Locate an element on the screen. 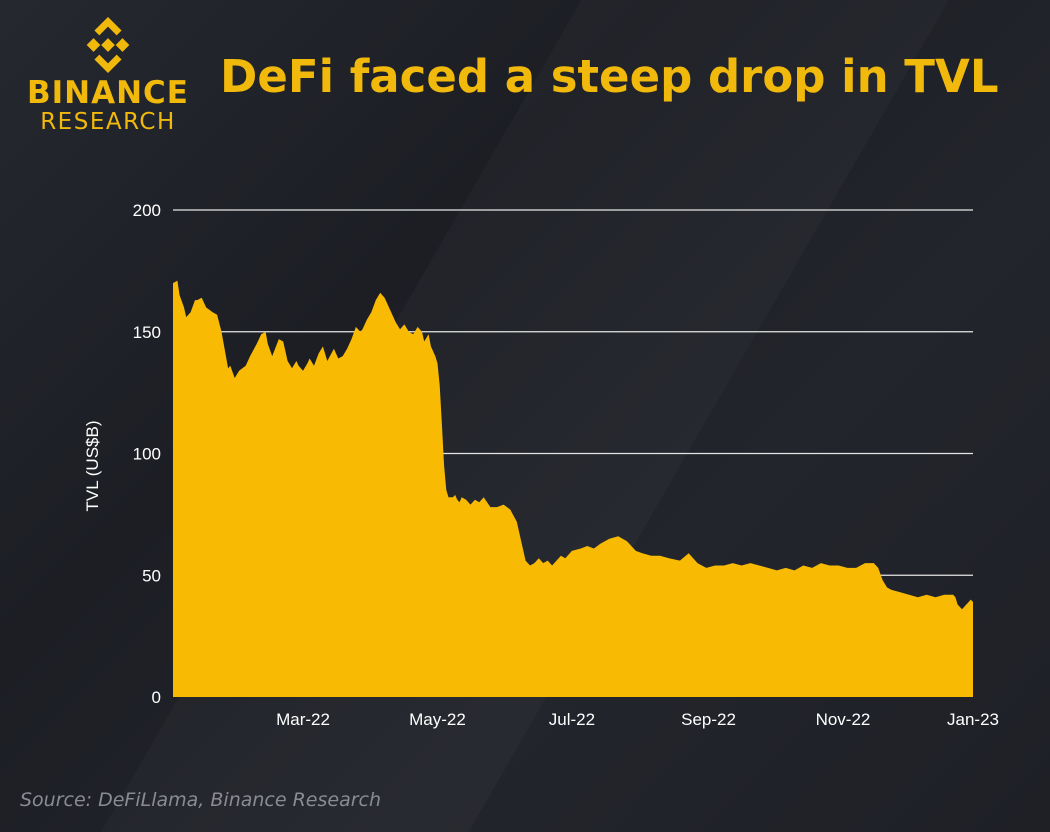  binance-research-logo: BINANCE RESEARCH is located at coordinates (108, 75).